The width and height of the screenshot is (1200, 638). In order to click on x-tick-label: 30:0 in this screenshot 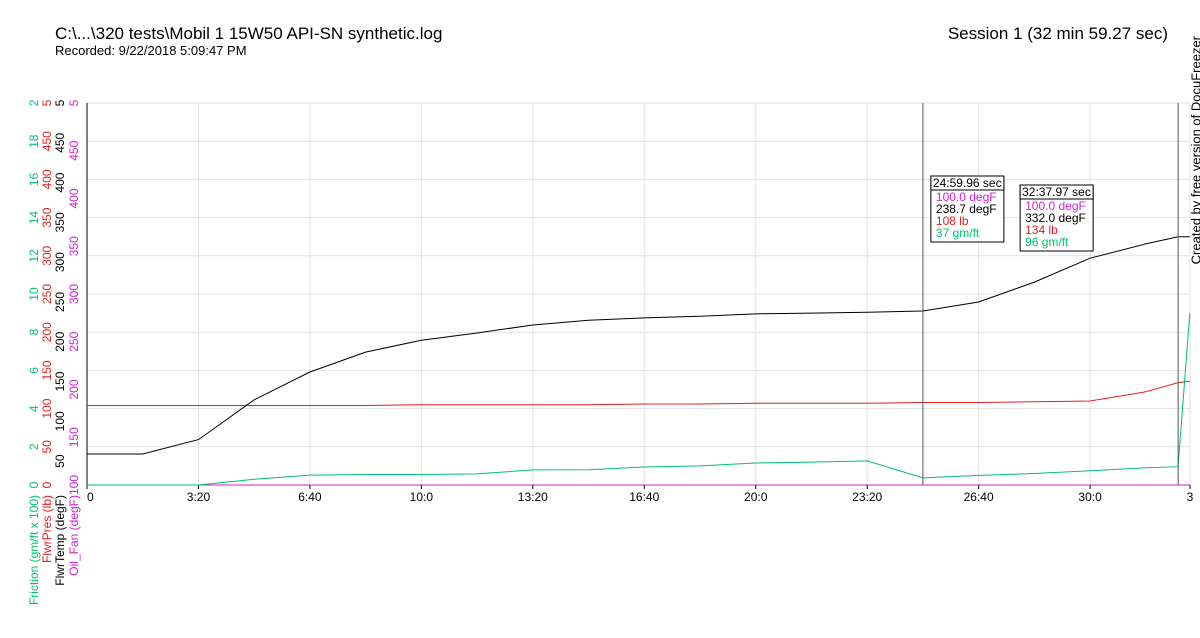, I will do `click(1090, 497)`.